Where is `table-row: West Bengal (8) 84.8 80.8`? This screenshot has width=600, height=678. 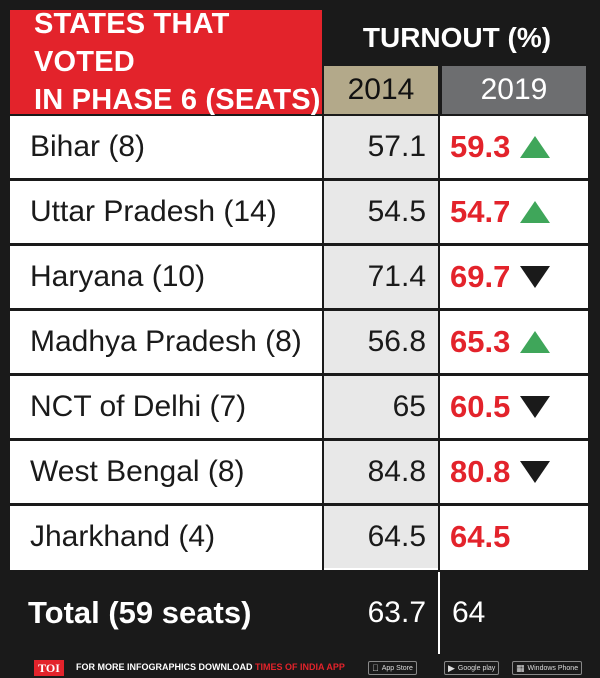
table-row: West Bengal (8) 84.8 80.8 is located at coordinates (299, 472).